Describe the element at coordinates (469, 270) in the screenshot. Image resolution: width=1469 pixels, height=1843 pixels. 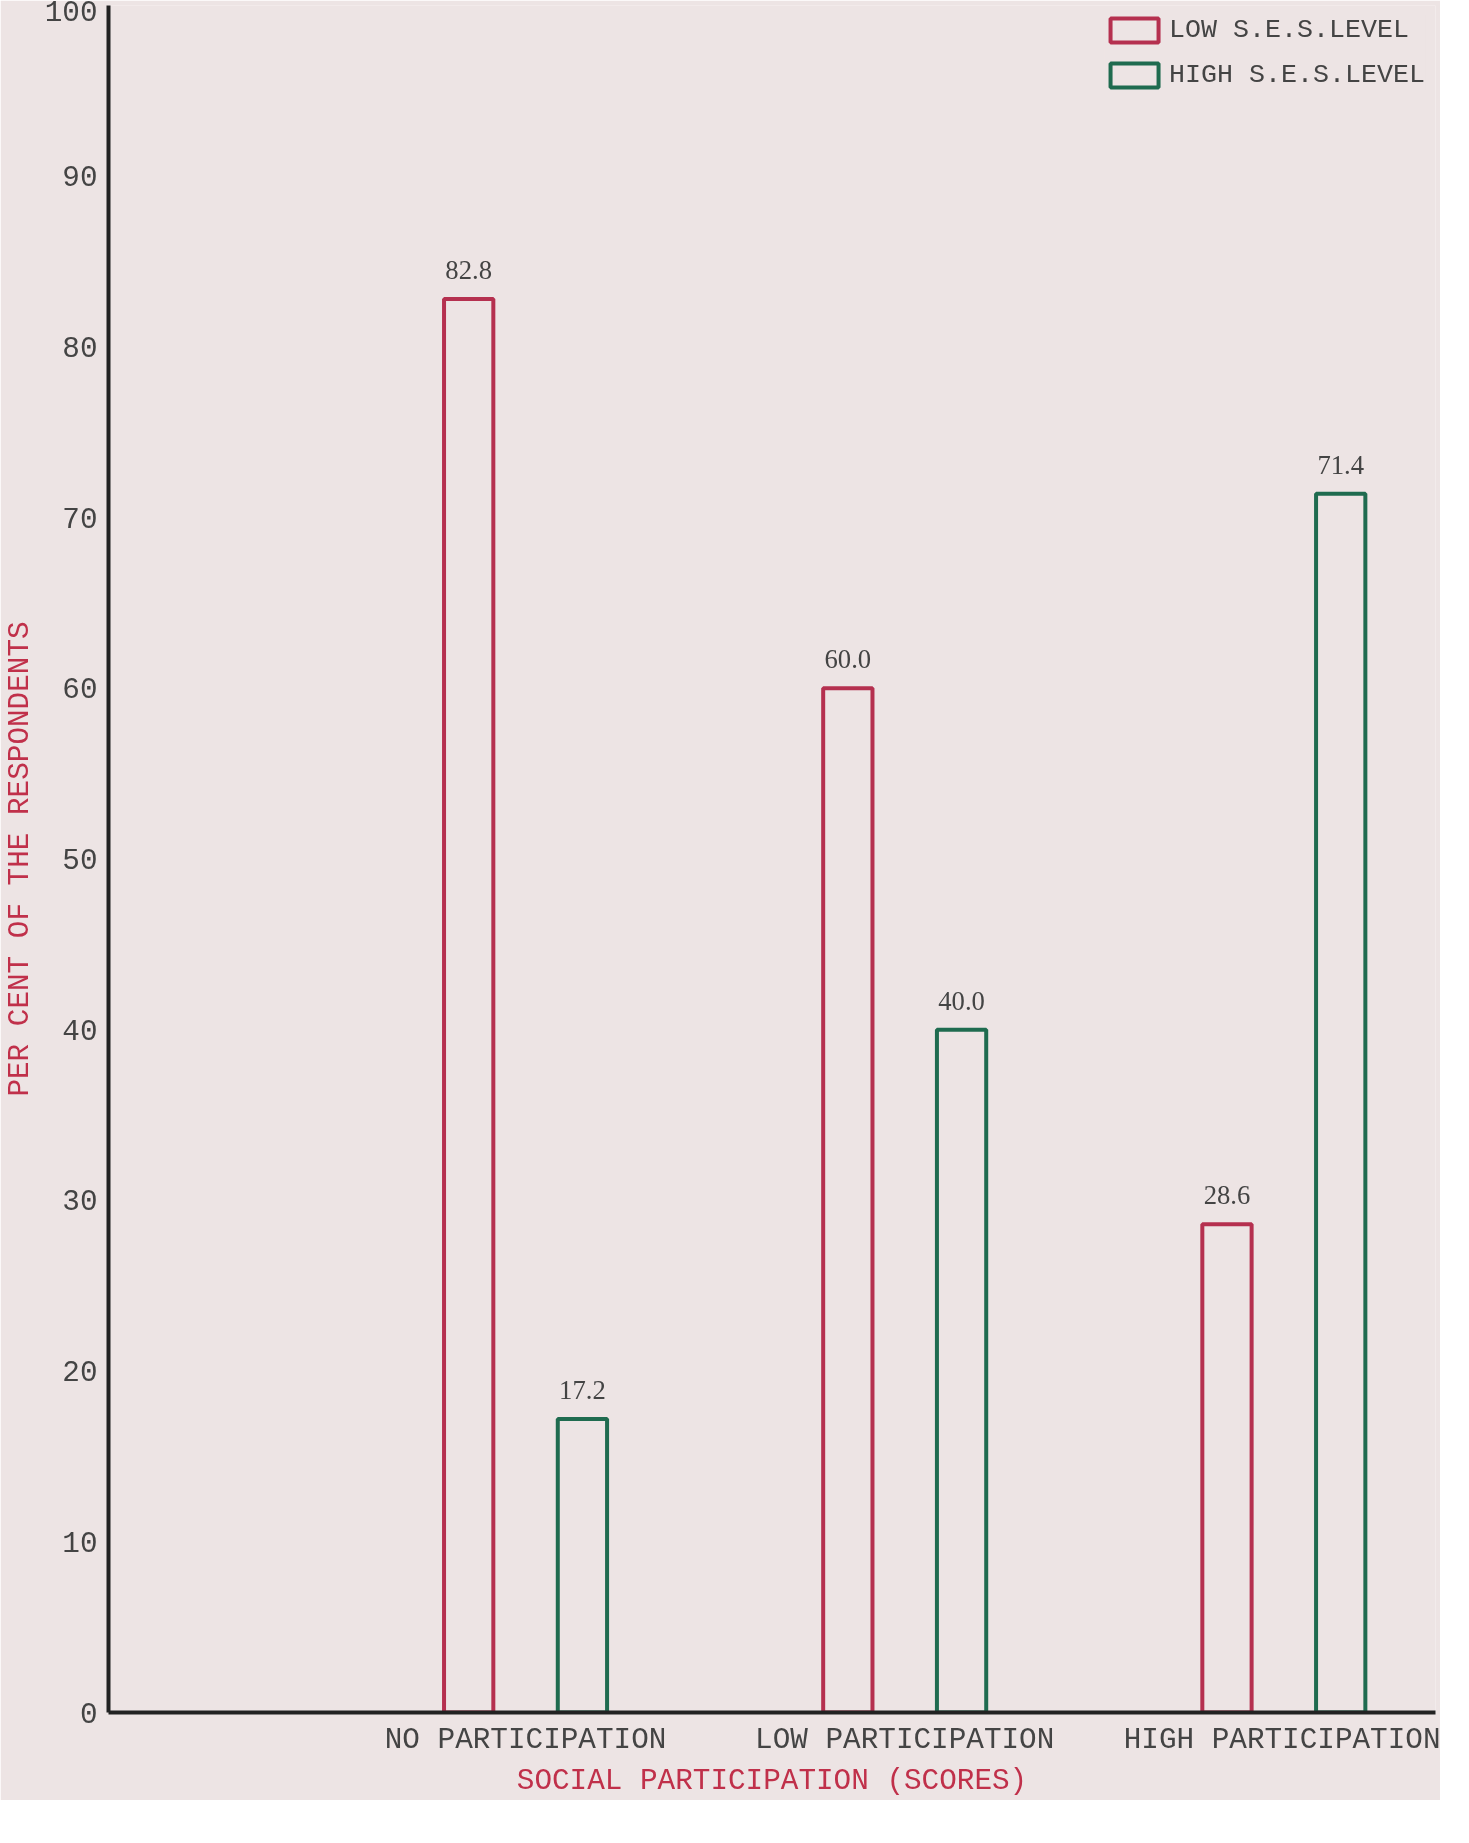
I see `data-label: 82.8` at that location.